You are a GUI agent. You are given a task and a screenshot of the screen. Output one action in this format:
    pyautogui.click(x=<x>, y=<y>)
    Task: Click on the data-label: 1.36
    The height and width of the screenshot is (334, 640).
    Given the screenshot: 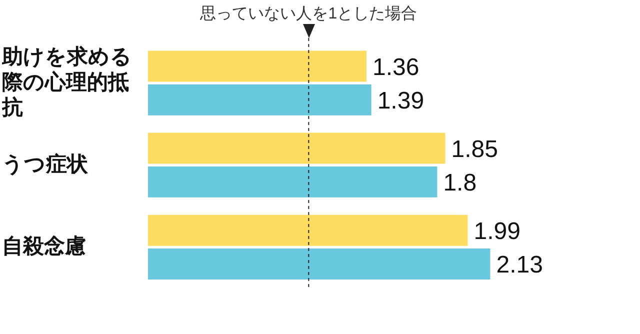 What is the action you would take?
    pyautogui.click(x=396, y=67)
    